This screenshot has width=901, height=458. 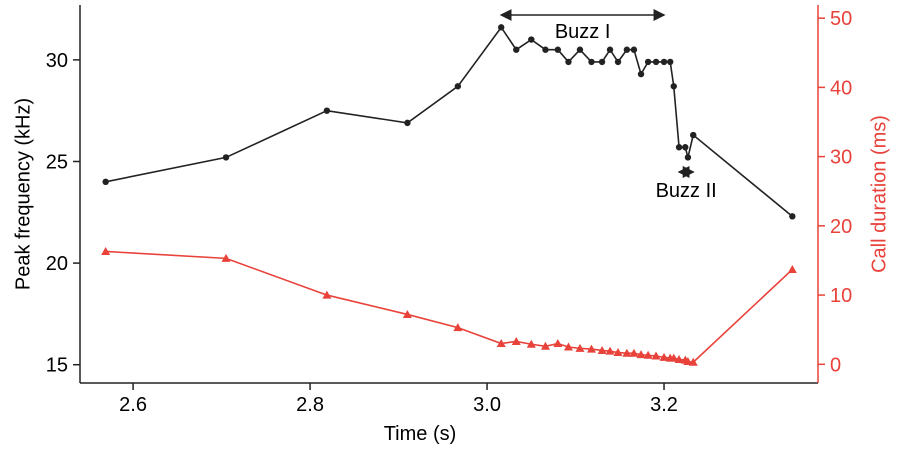 I want to click on x-axis-label: Time (s), so click(x=420, y=434).